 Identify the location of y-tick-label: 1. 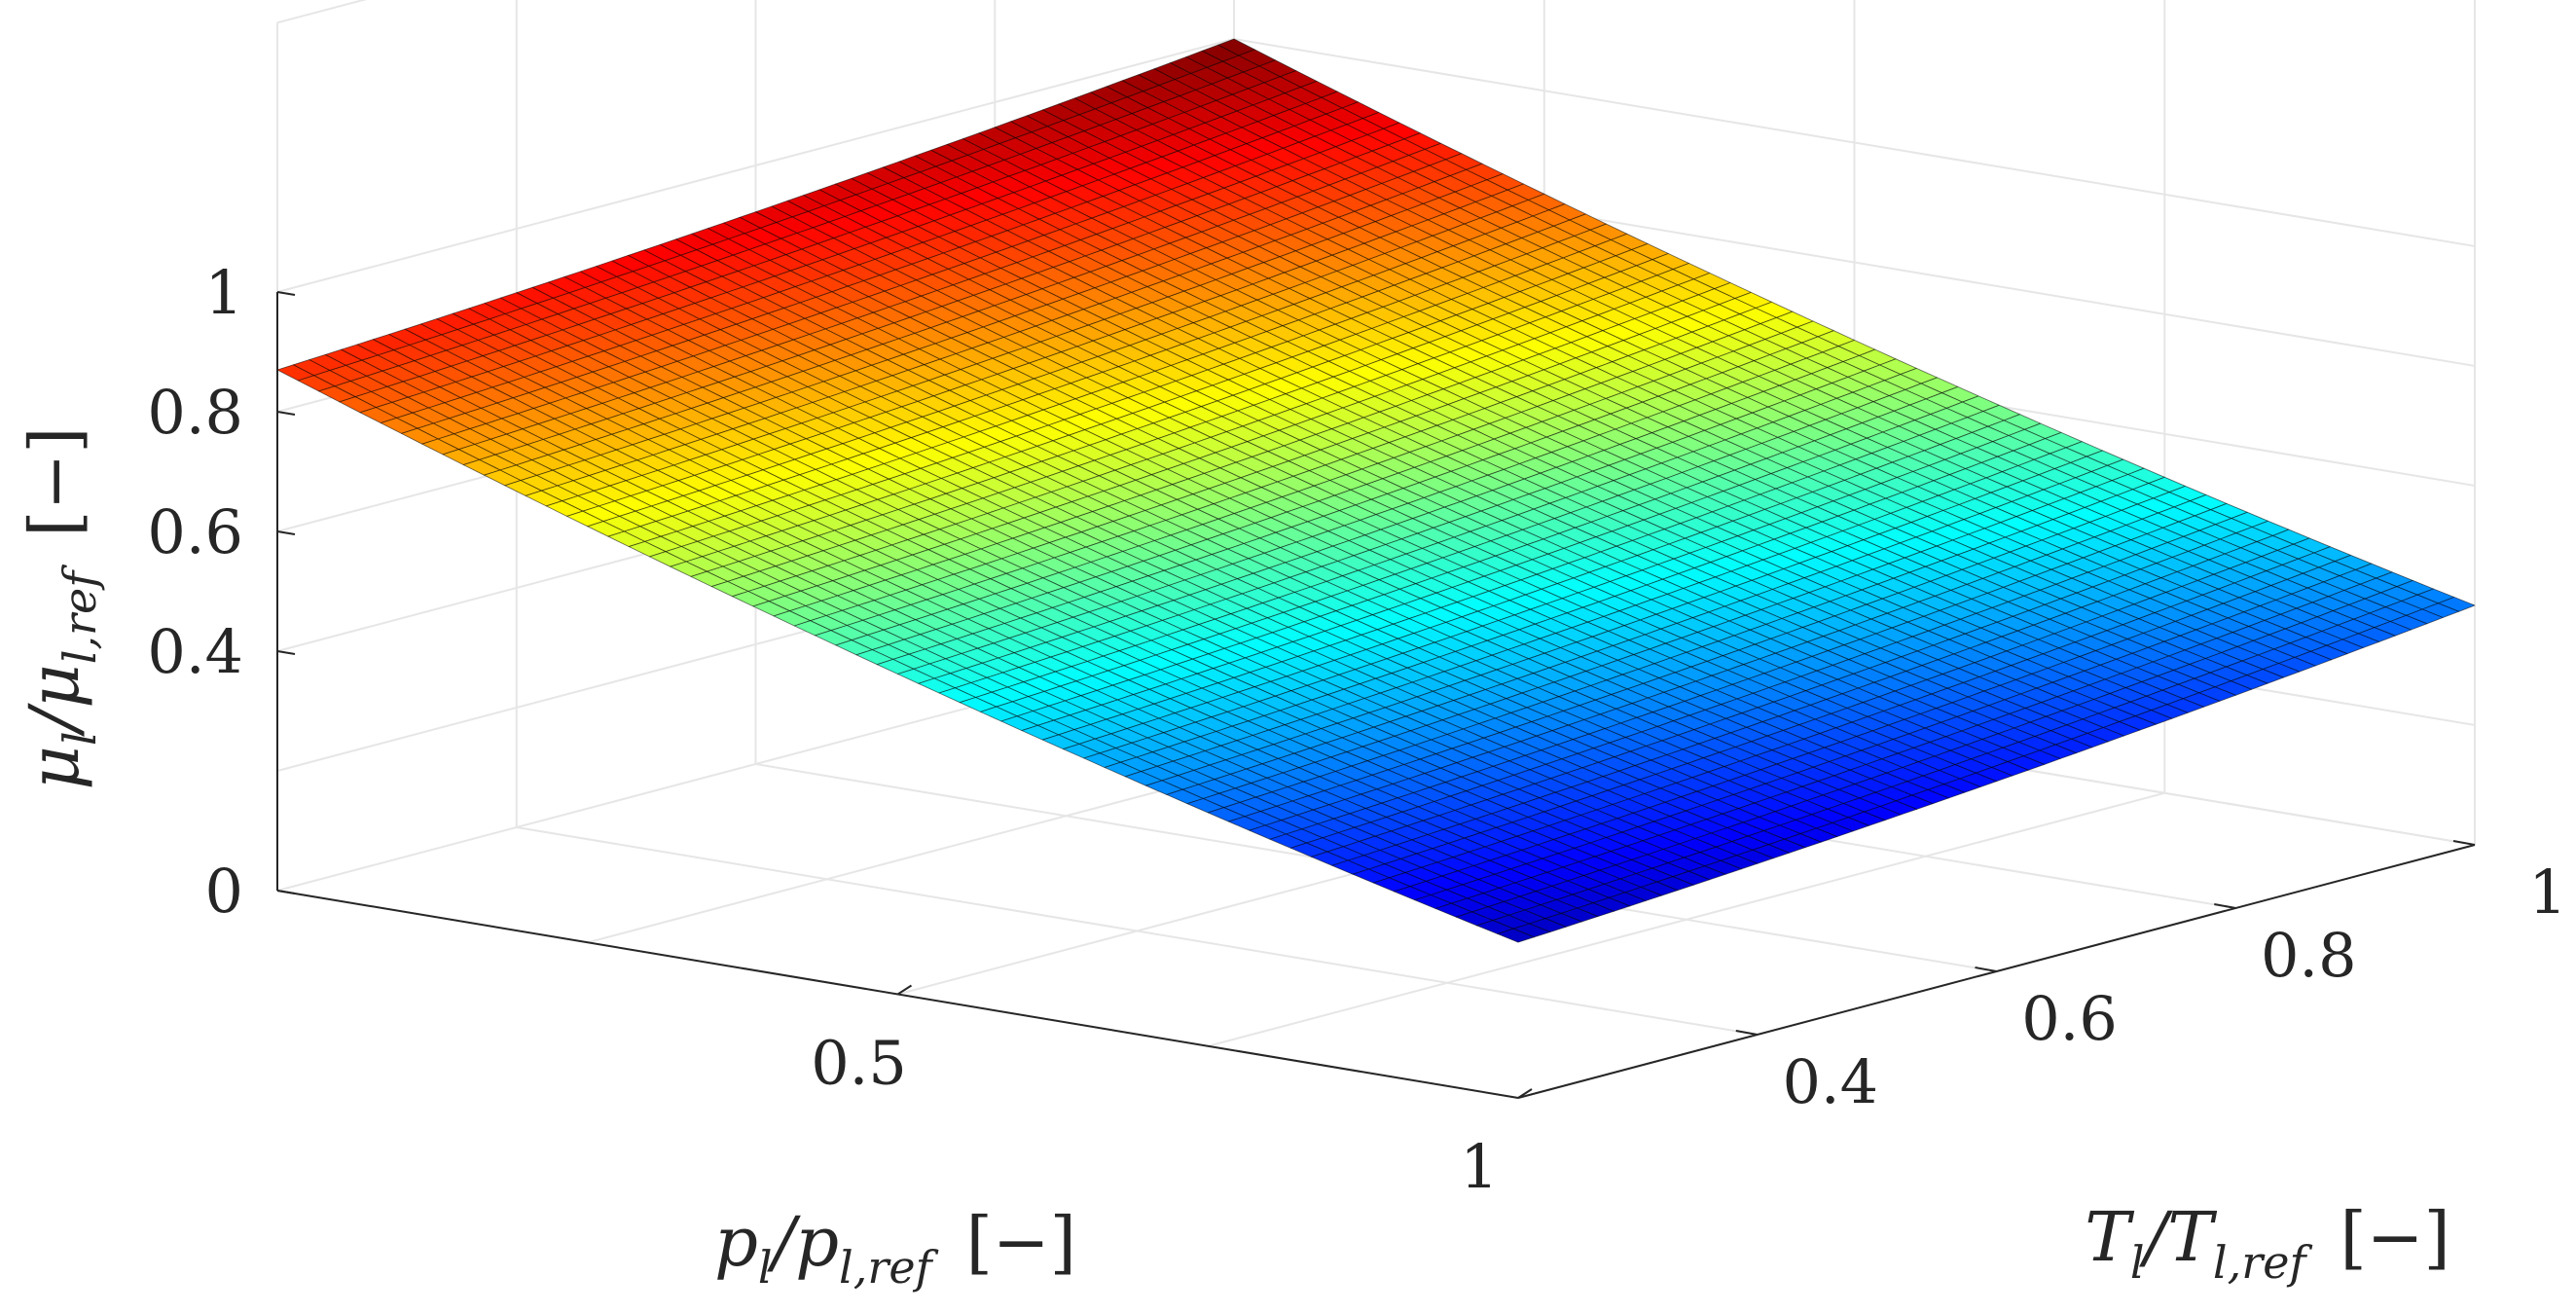
(2547, 892).